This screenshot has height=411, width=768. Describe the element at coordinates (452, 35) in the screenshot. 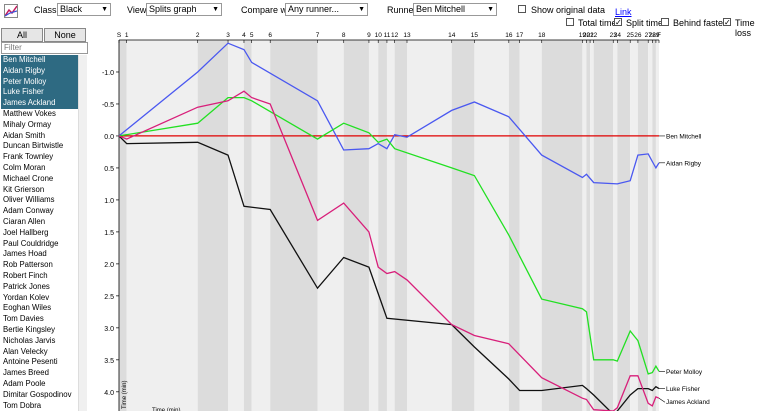

I see `control-label: 14` at that location.